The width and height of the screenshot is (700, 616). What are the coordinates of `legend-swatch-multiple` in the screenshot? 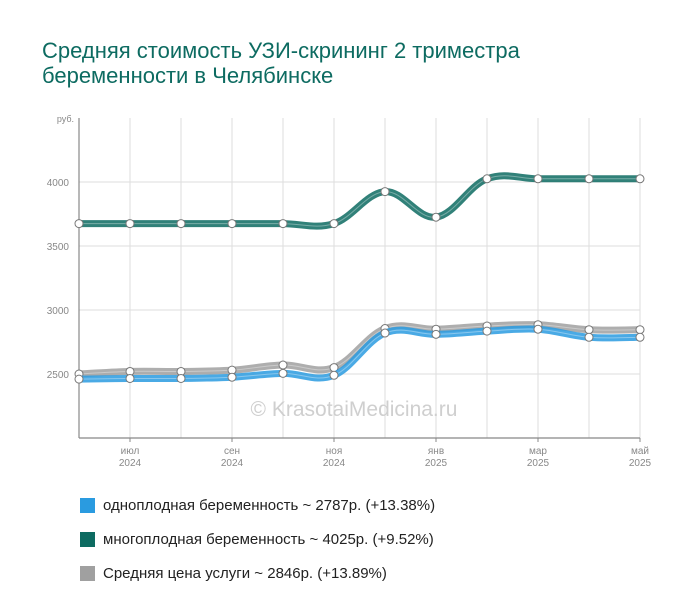 It's located at (87, 539).